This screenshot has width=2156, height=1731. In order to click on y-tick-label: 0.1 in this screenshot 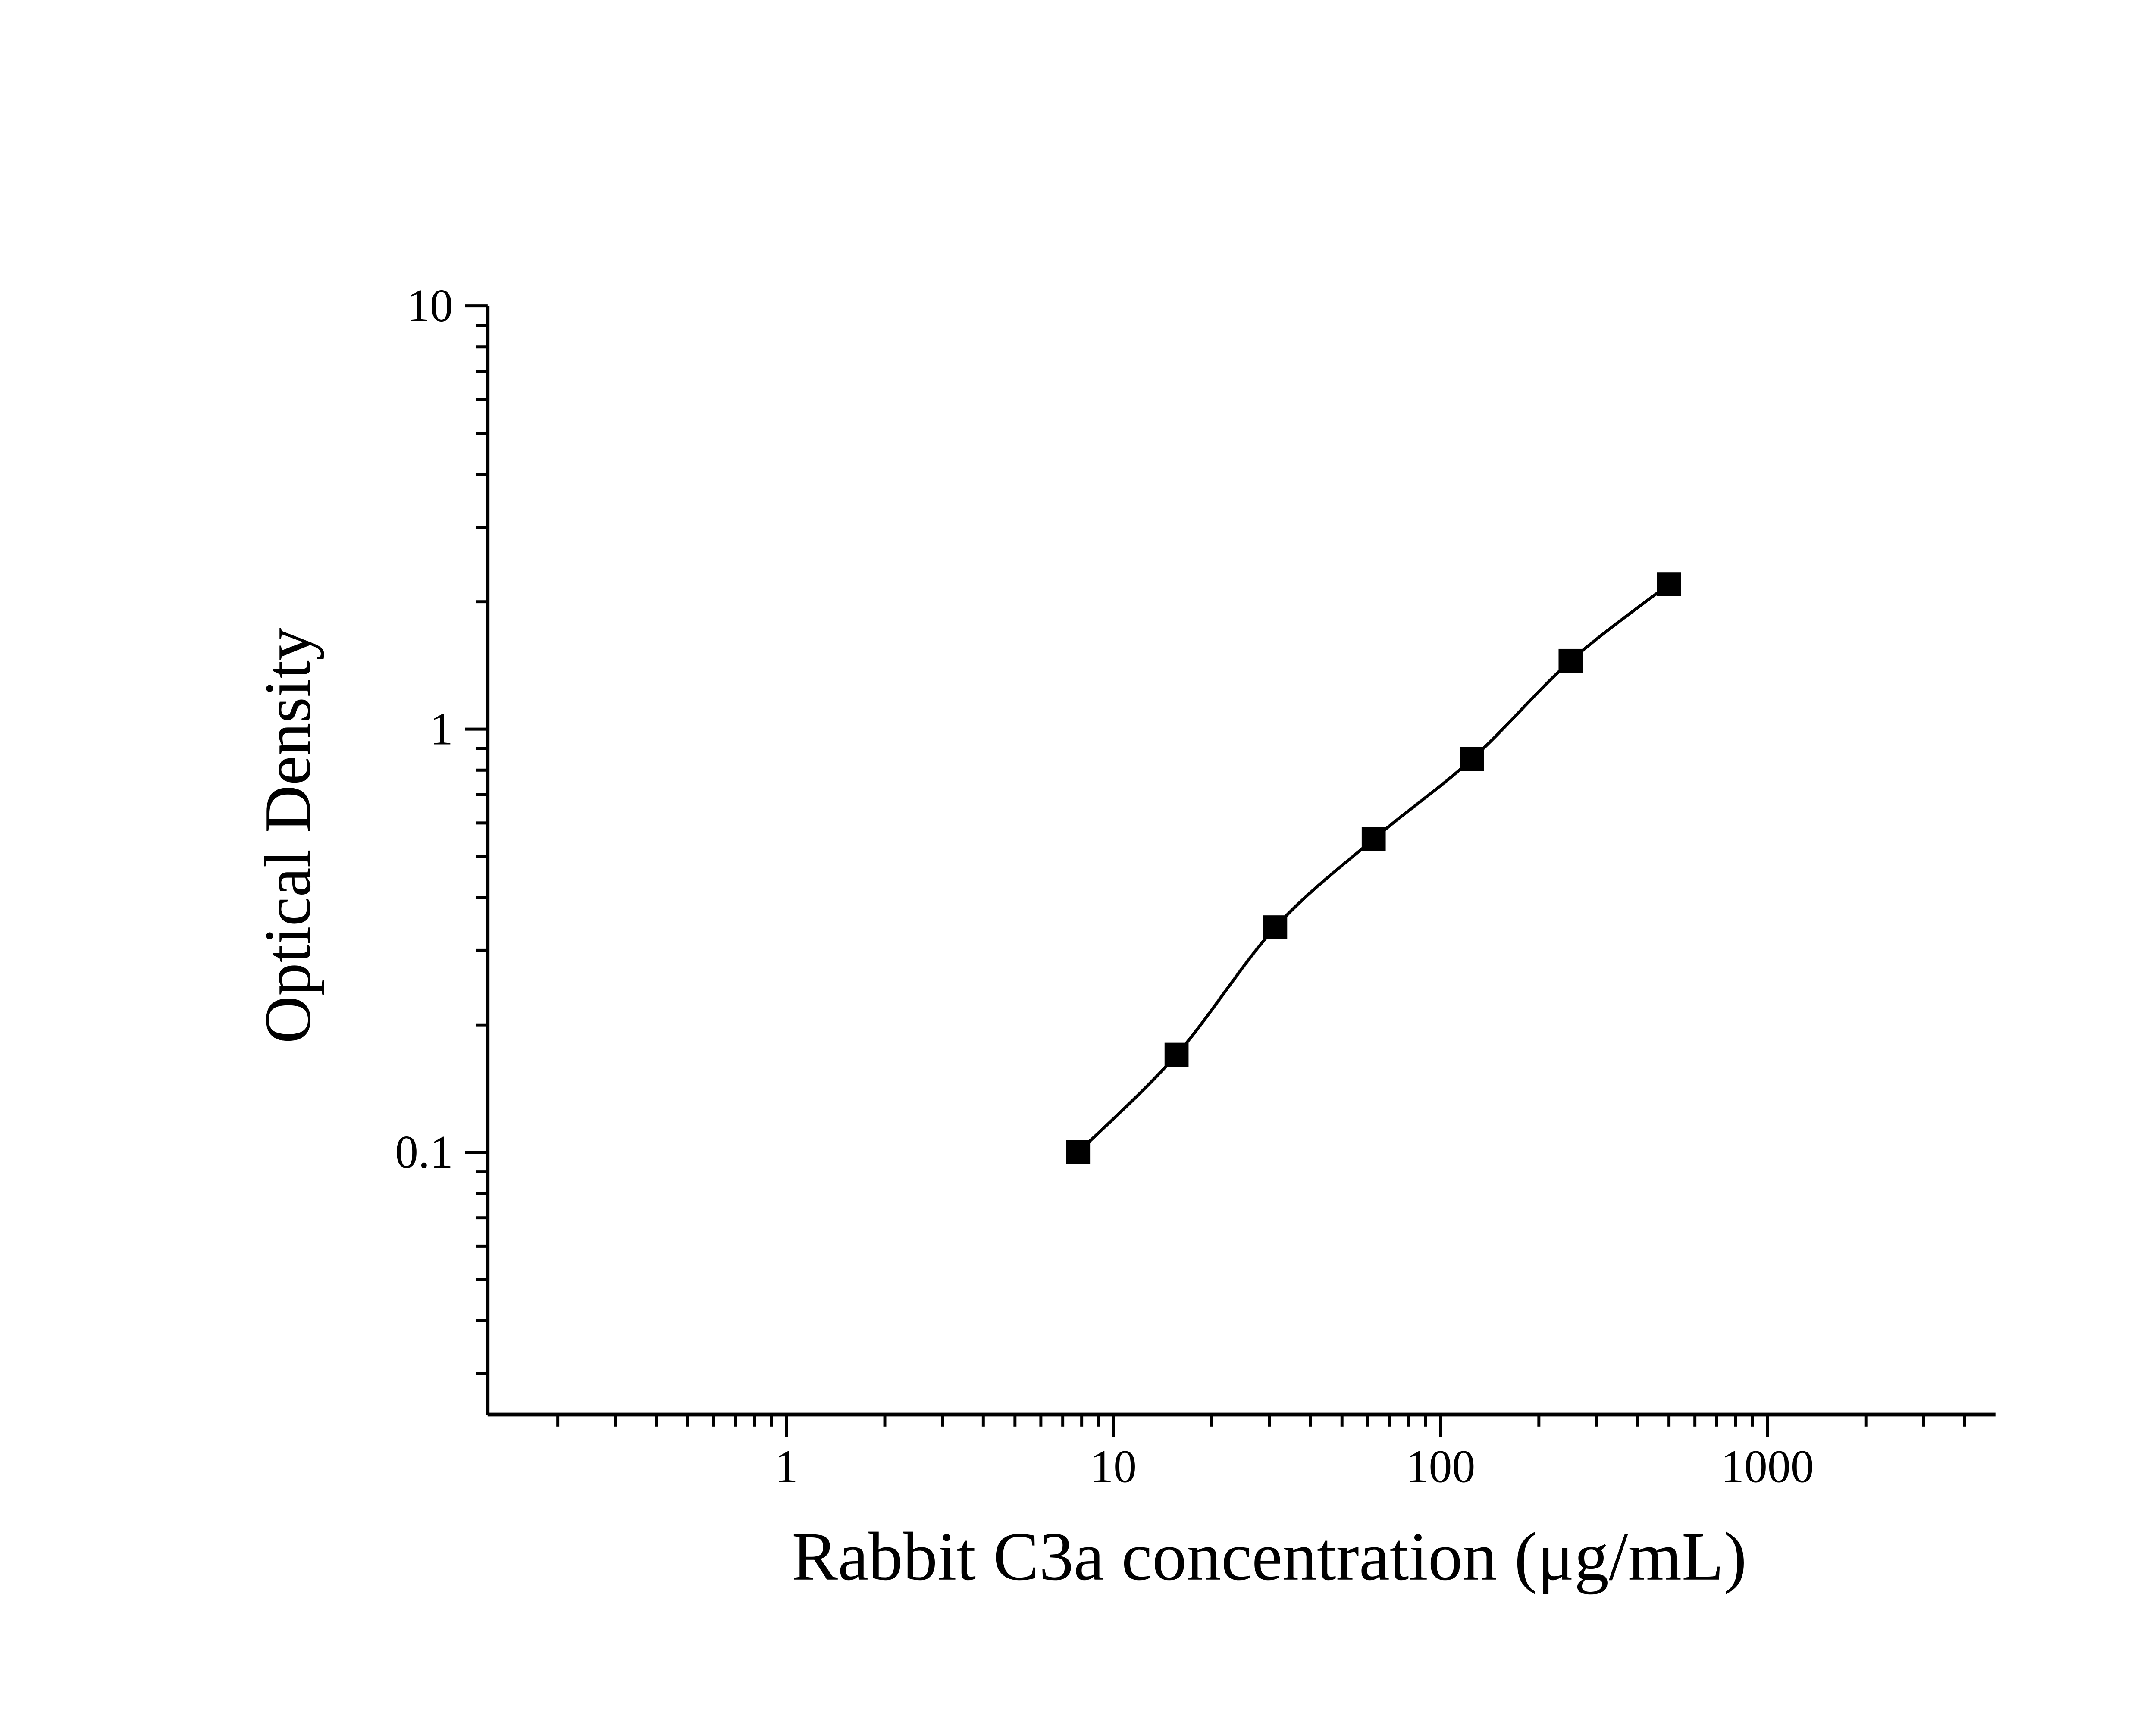, I will do `click(424, 1152)`.